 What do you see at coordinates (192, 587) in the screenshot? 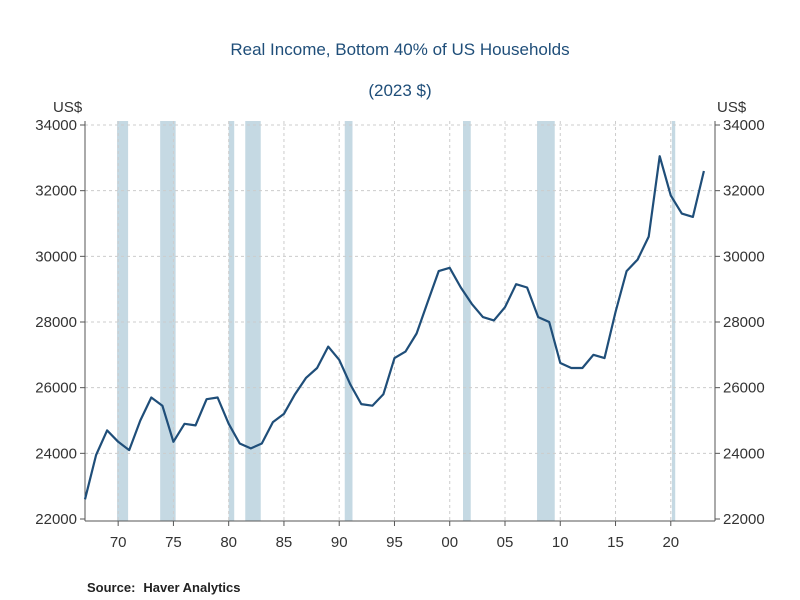
I see `source-text: Haver Analytics` at bounding box center [192, 587].